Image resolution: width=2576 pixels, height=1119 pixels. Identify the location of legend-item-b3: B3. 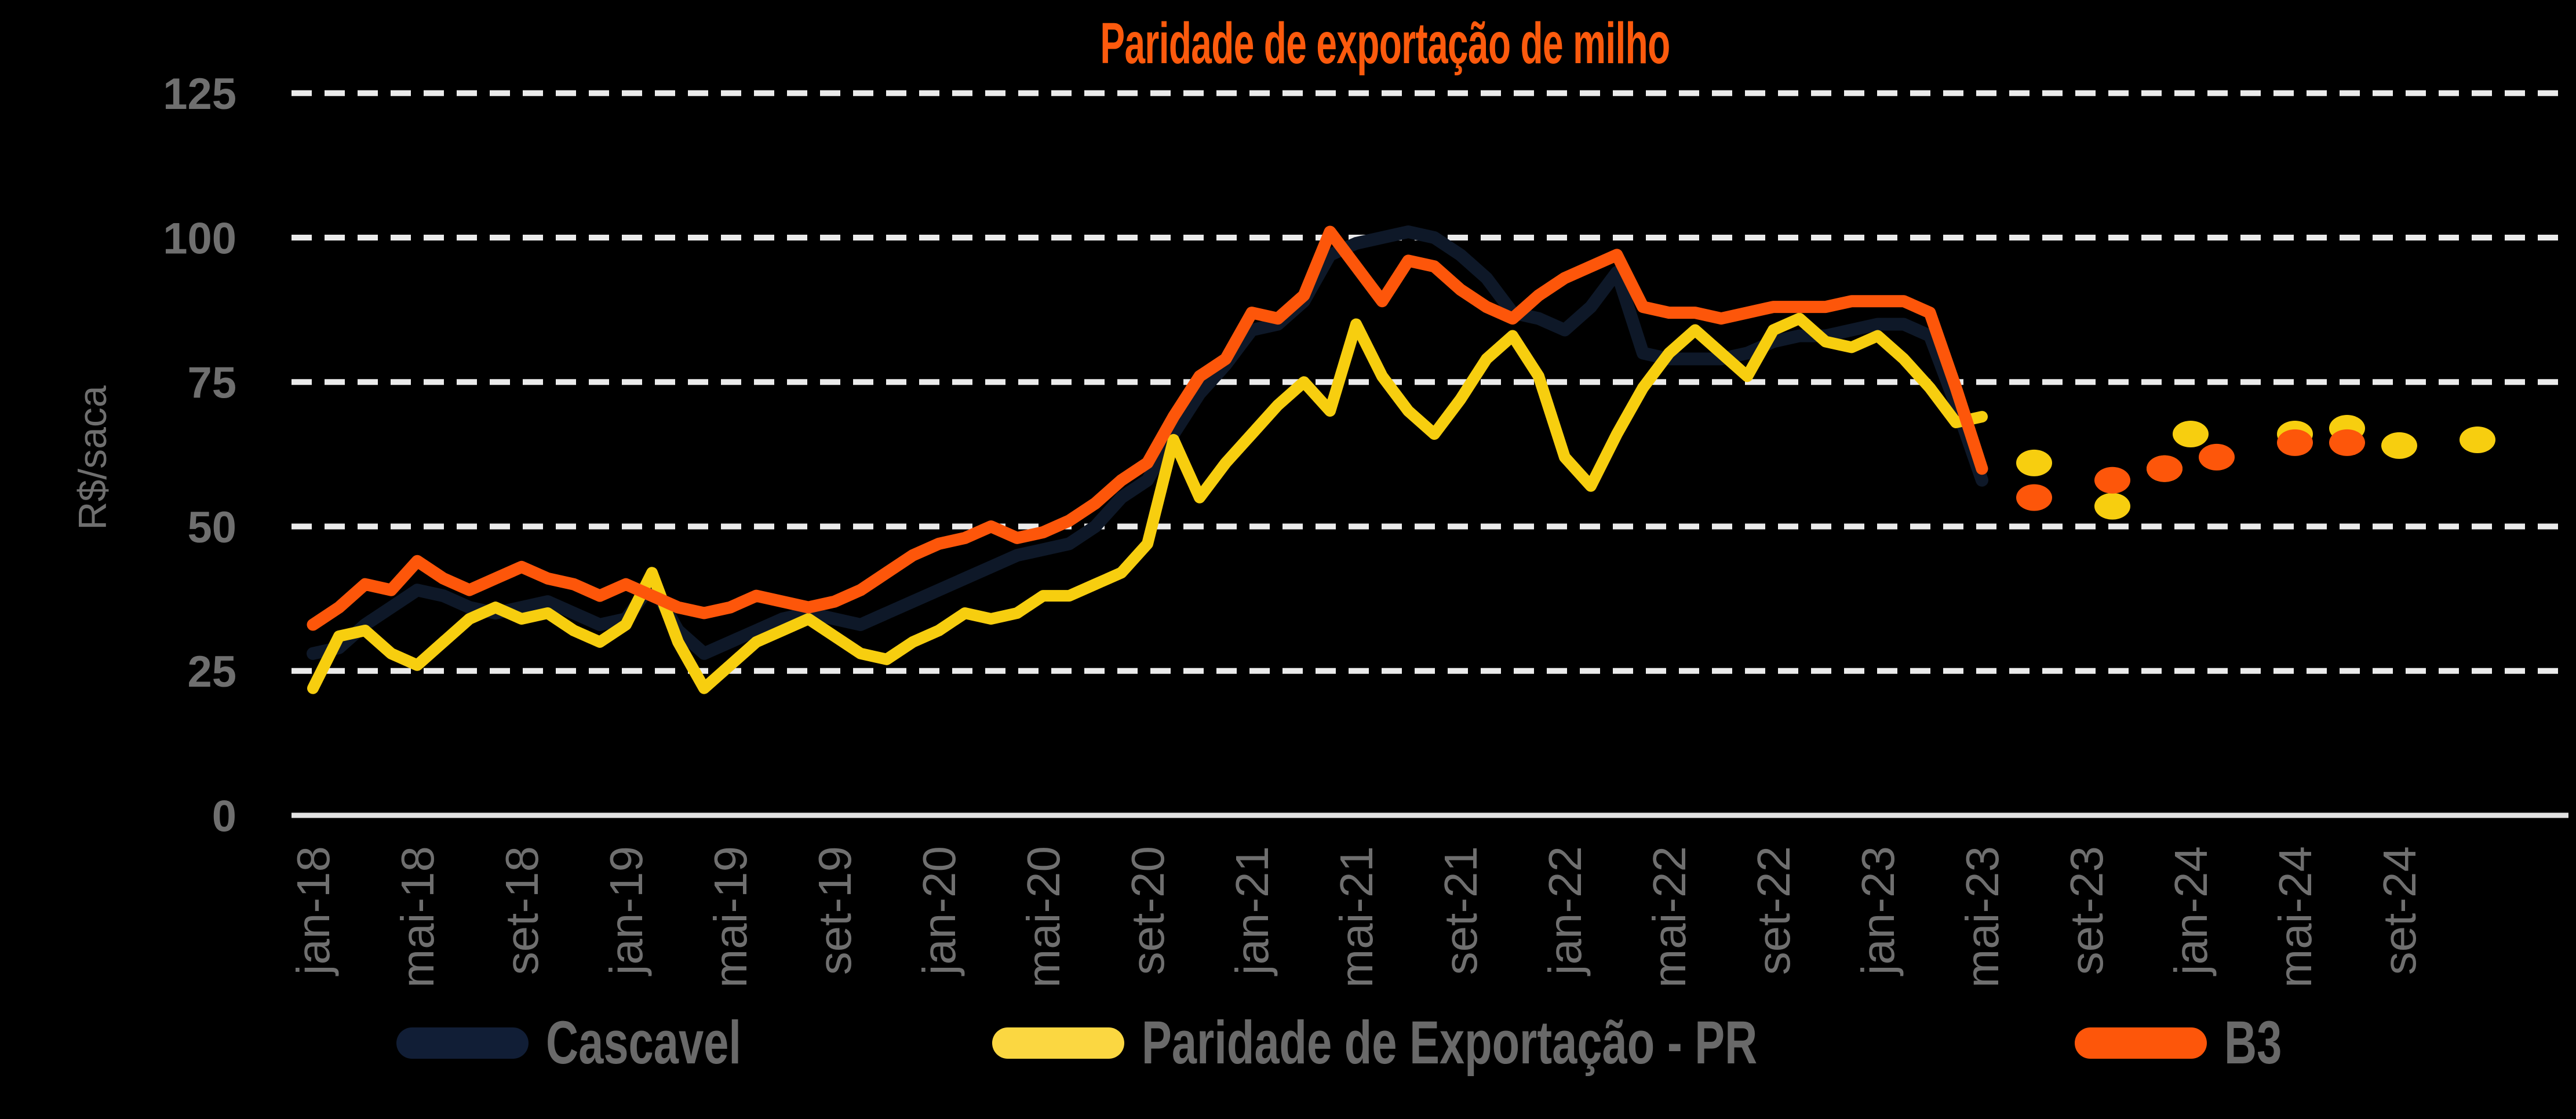
(2188, 1043).